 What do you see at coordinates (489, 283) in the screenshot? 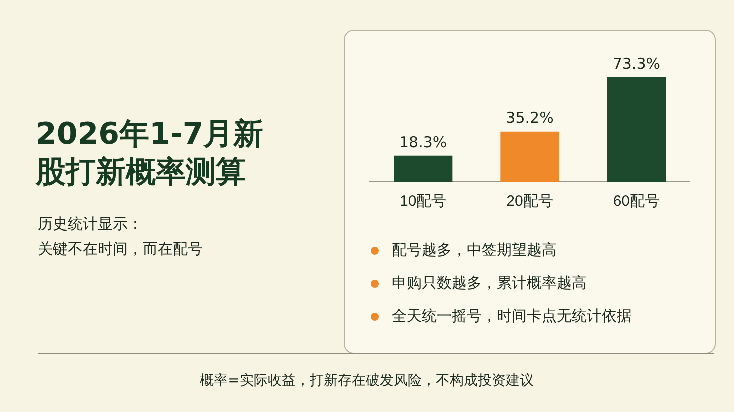
I see `text: 申购只数越多，累计概率越高` at bounding box center [489, 283].